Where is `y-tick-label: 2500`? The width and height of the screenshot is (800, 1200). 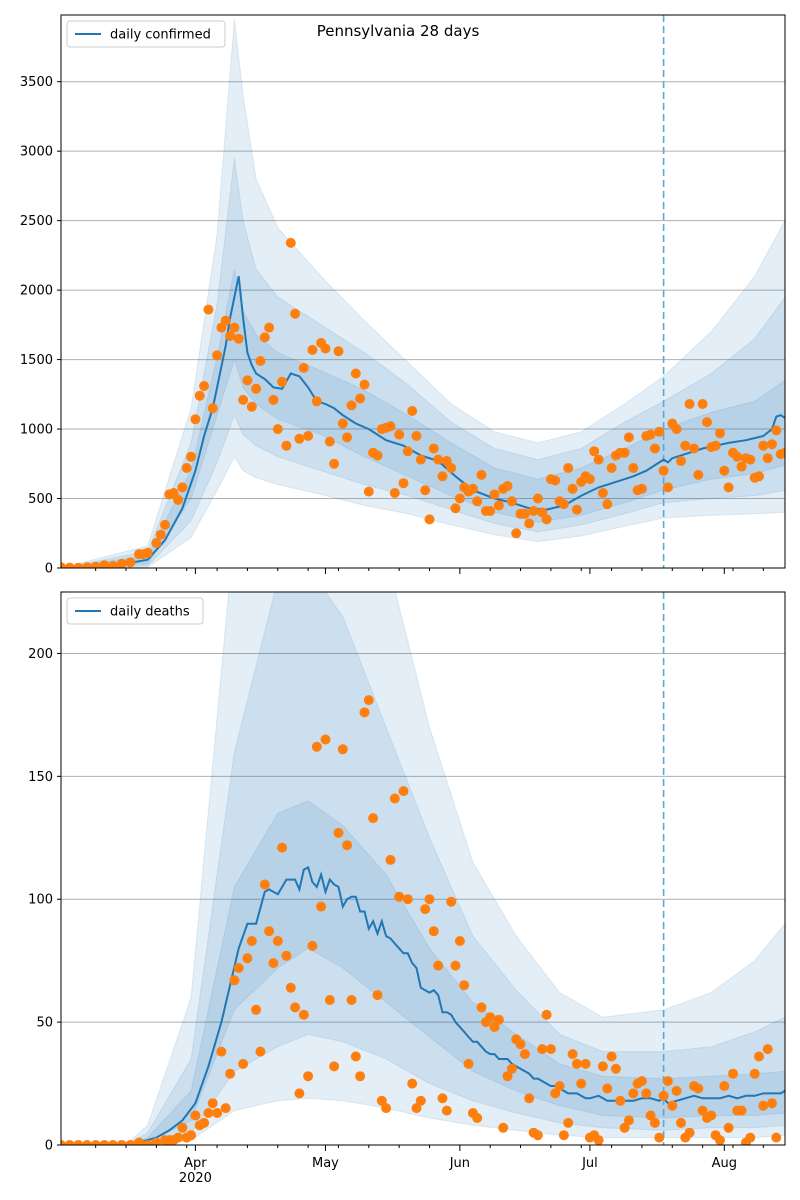 y-tick-label: 2500 is located at coordinates (36, 221).